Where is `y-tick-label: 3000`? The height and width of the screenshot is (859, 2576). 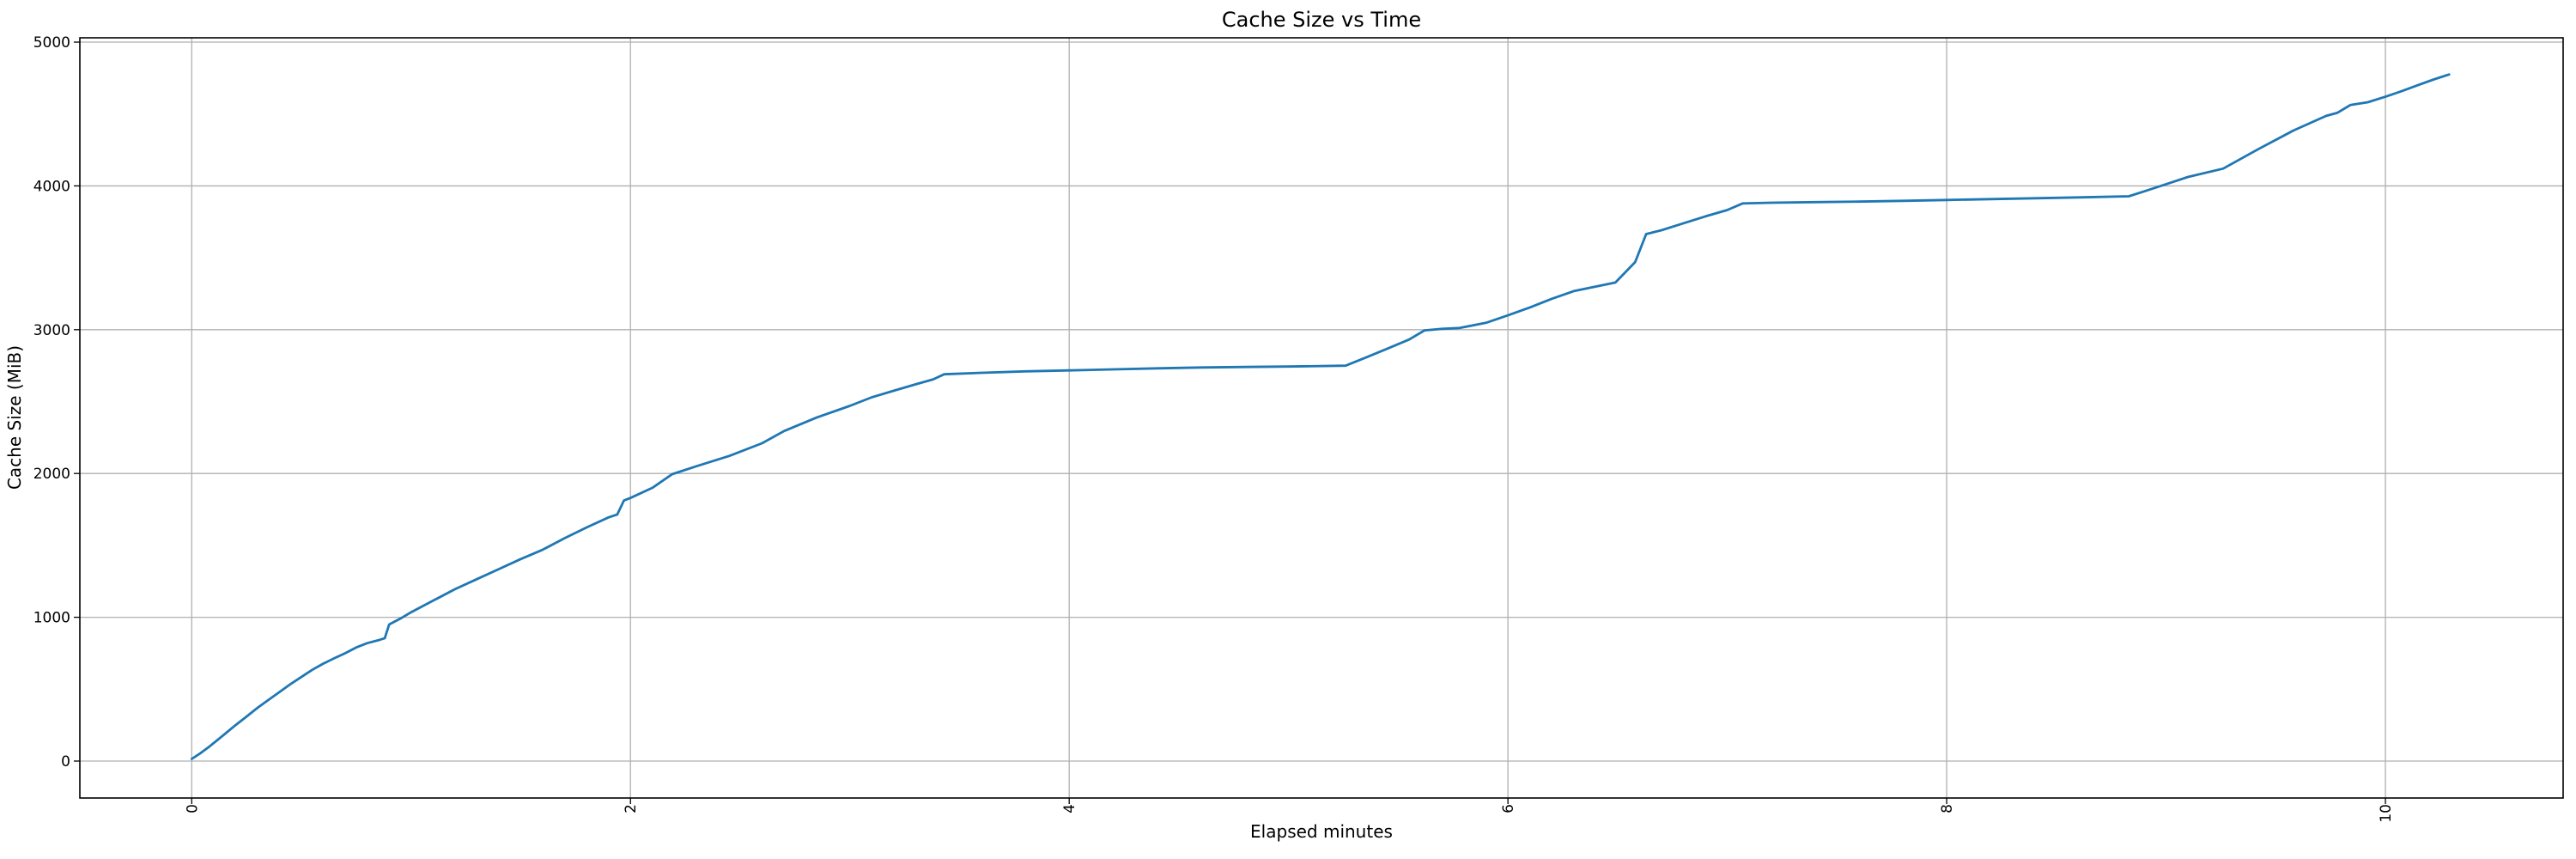
y-tick-label: 3000 is located at coordinates (52, 331).